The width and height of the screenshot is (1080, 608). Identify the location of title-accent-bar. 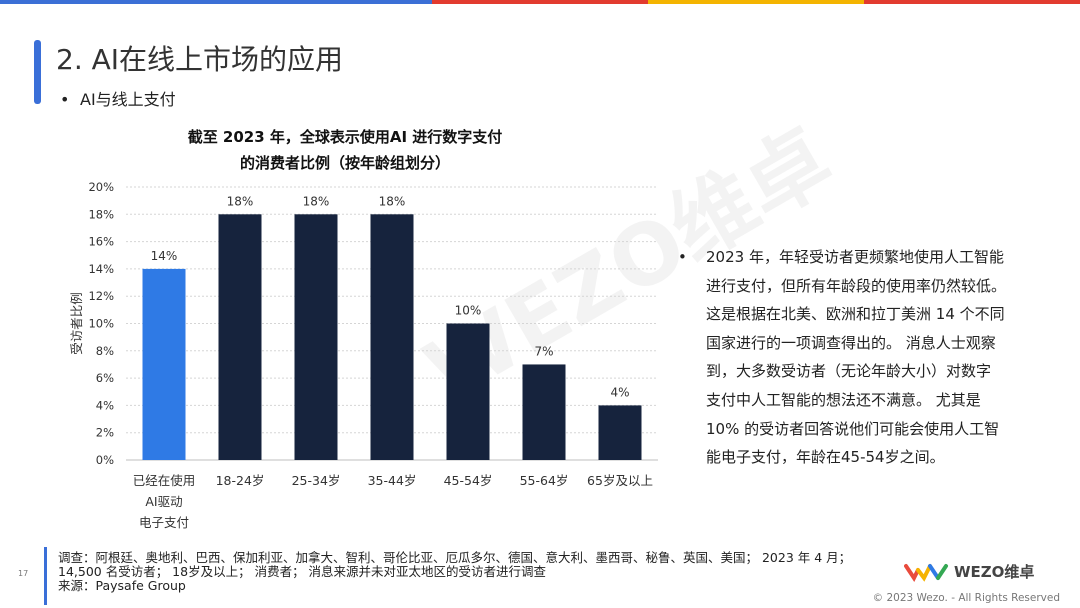
(37, 72).